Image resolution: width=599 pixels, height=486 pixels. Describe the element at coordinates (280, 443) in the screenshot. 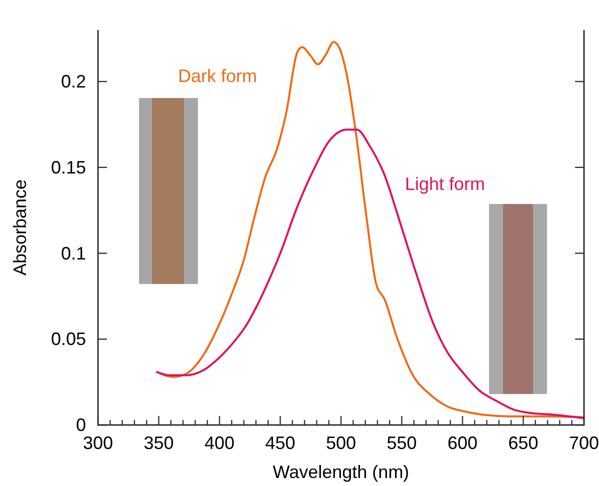

I see `x-tick-label: 450` at that location.